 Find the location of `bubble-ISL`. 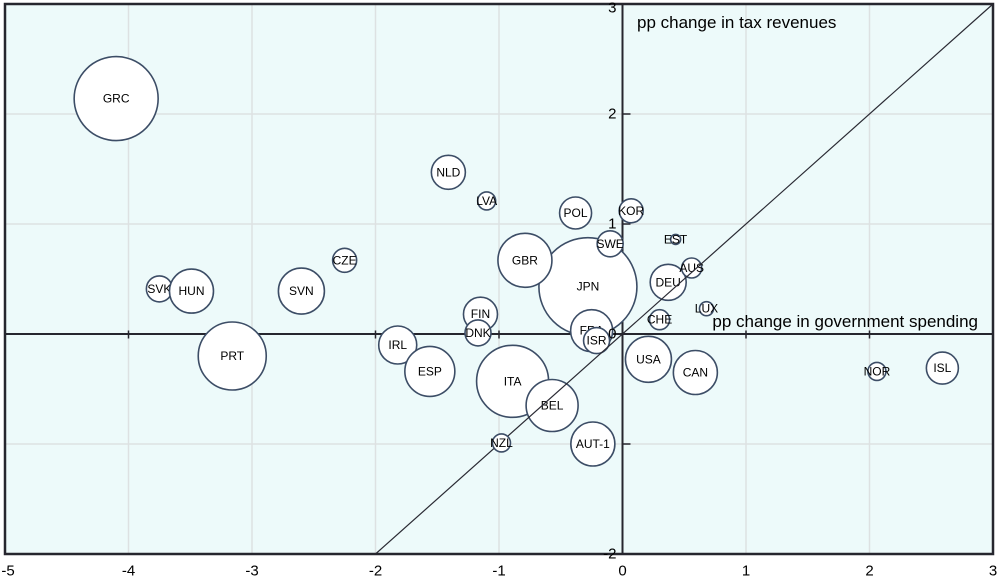

bubble-ISL is located at coordinates (942, 368).